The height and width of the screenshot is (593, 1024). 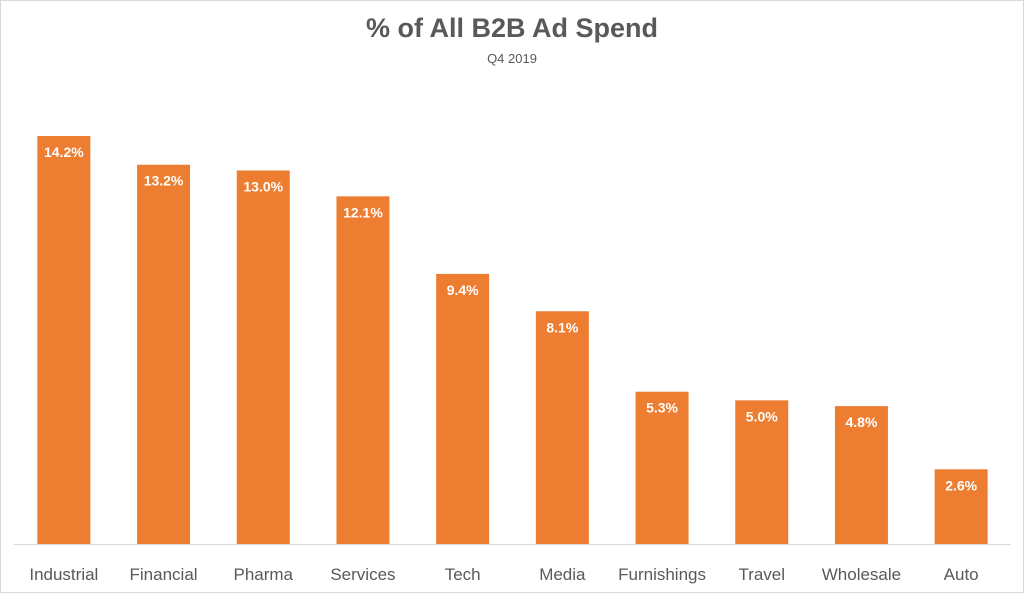 What do you see at coordinates (463, 408) in the screenshot?
I see `bar-tech` at bounding box center [463, 408].